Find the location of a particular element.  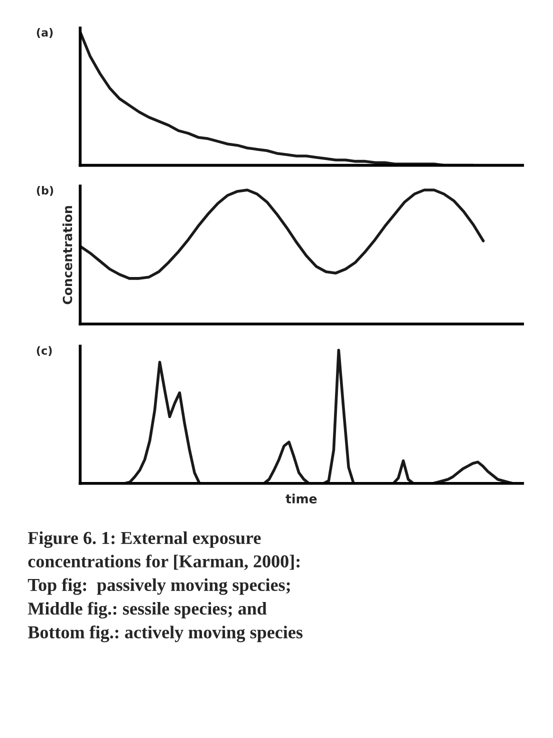

text: (a) is located at coordinates (44, 33).